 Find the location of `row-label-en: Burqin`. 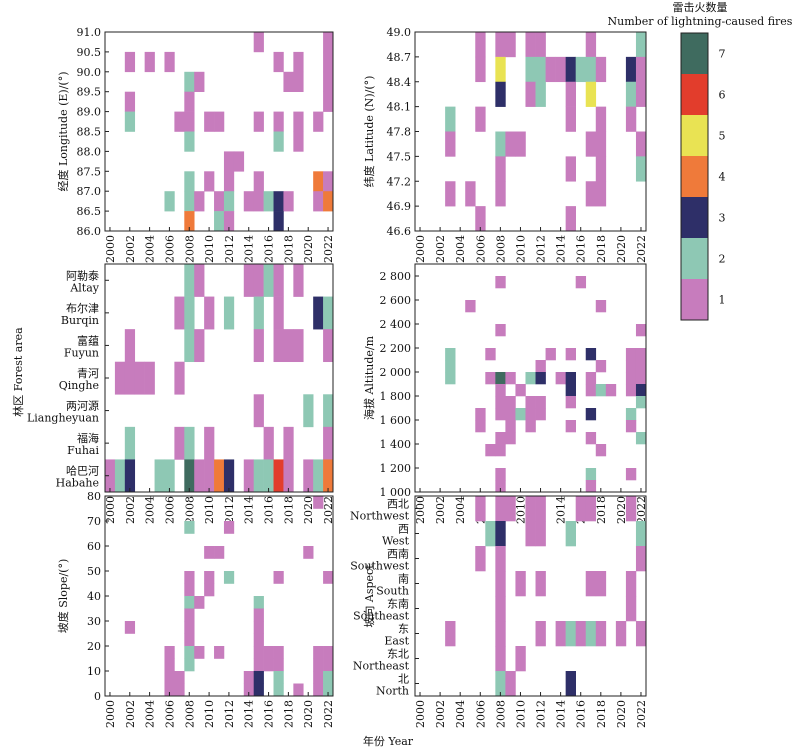

row-label-en: Burqin is located at coordinates (80, 320).